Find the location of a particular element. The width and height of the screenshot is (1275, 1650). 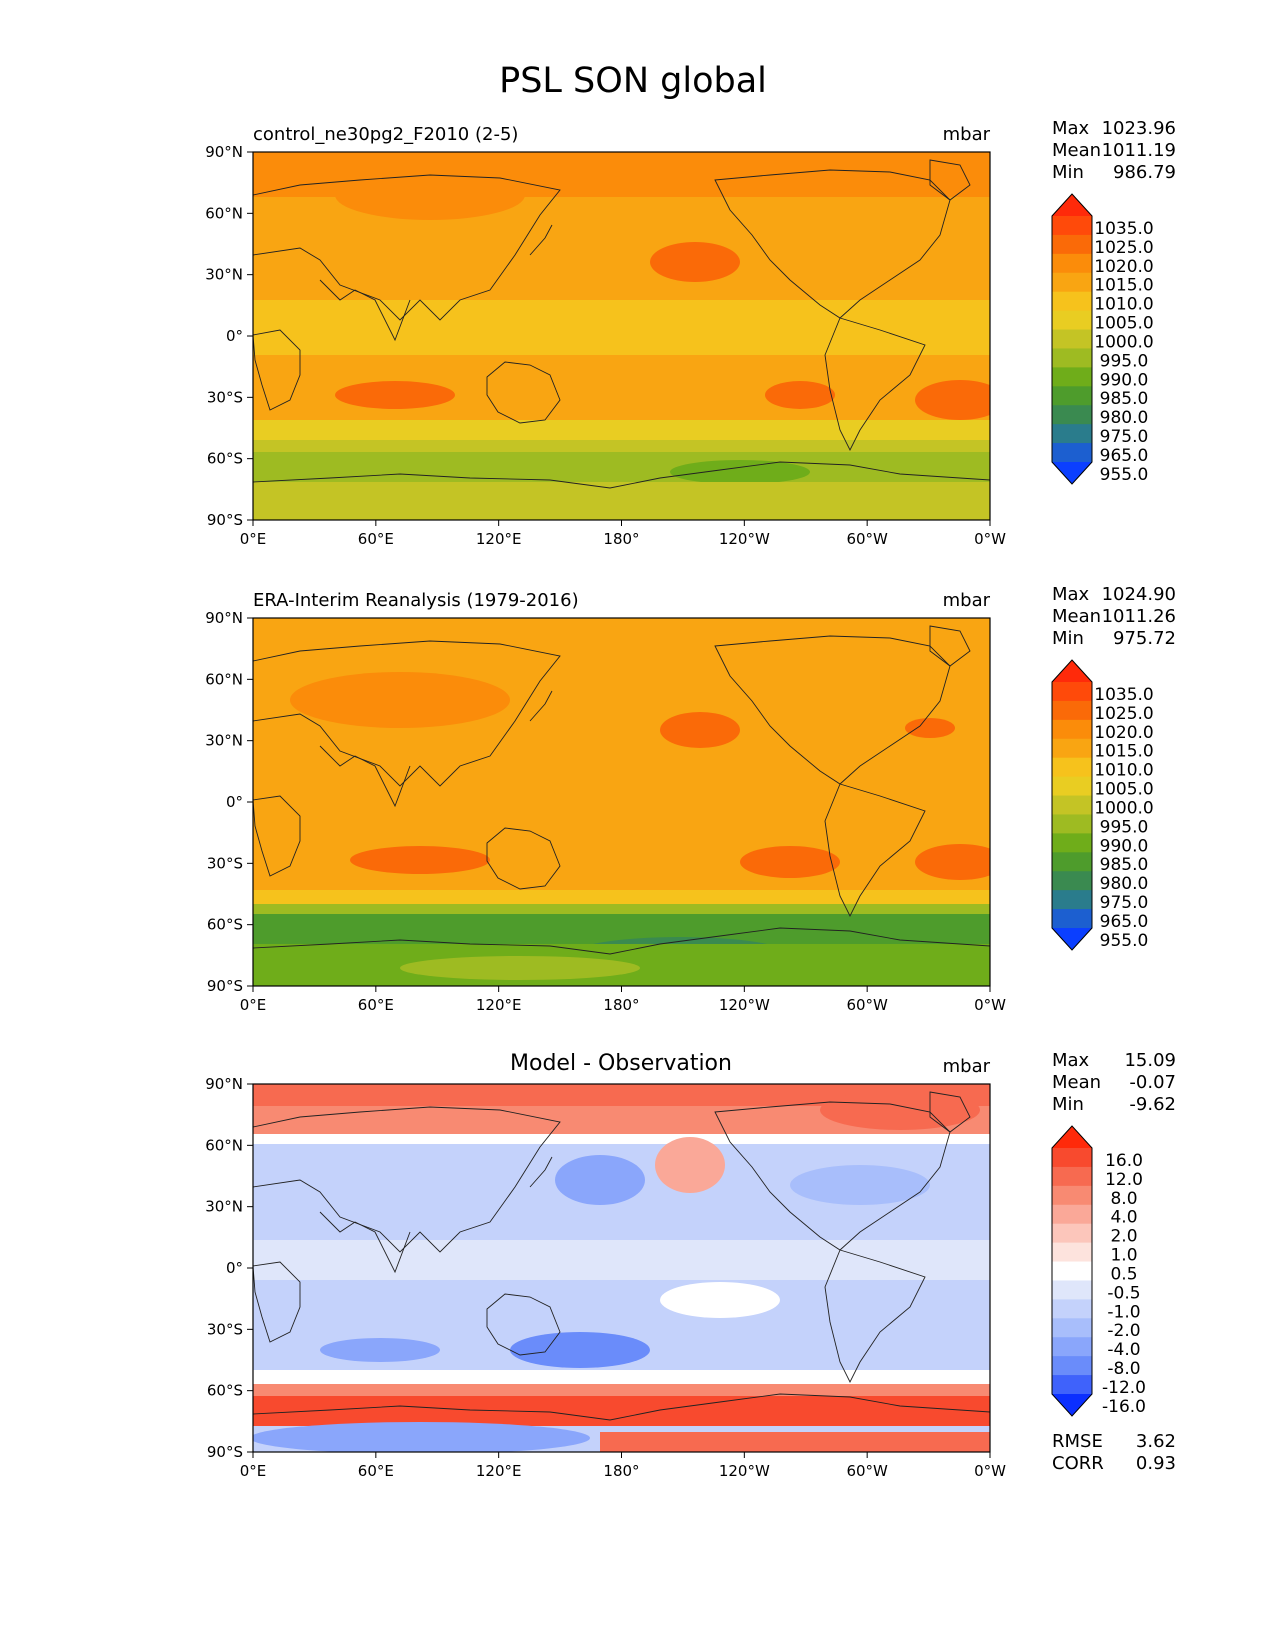

lon-tick-label: 120°W is located at coordinates (744, 539).